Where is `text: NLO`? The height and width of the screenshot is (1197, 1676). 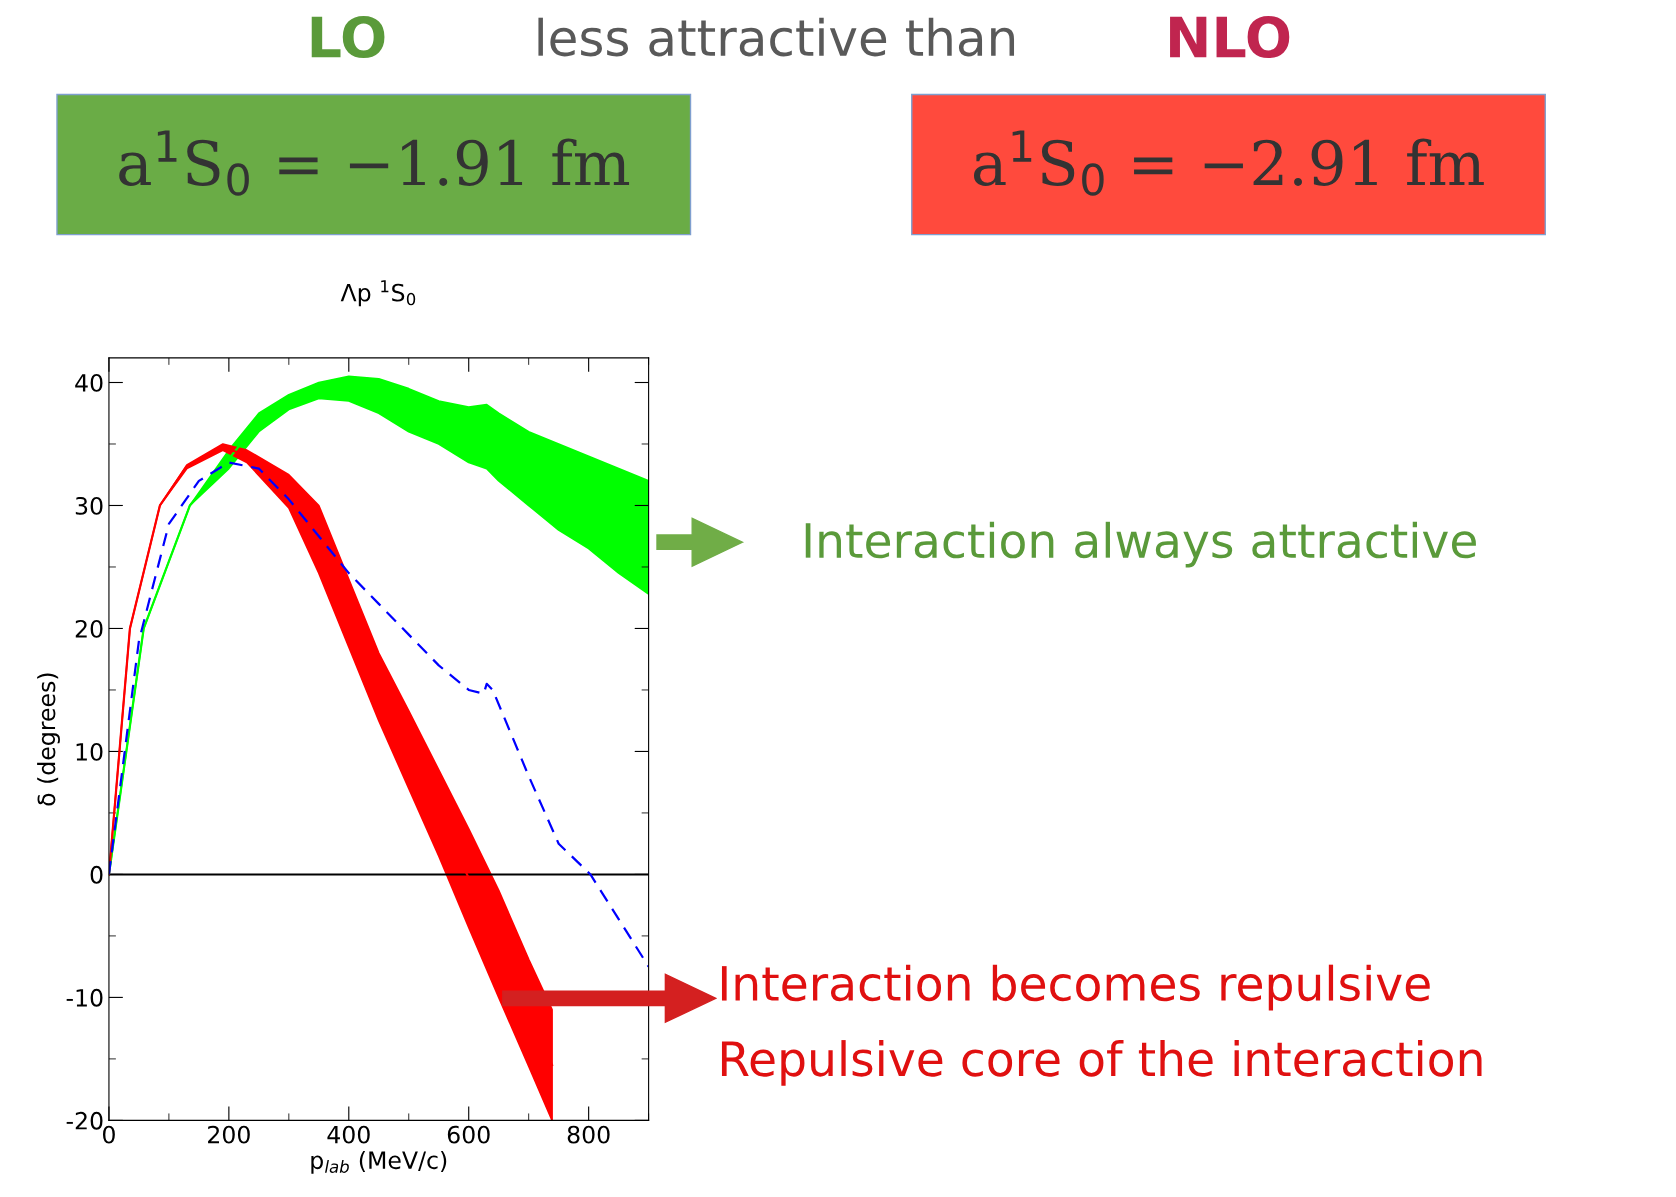 text: NLO is located at coordinates (1230, 37).